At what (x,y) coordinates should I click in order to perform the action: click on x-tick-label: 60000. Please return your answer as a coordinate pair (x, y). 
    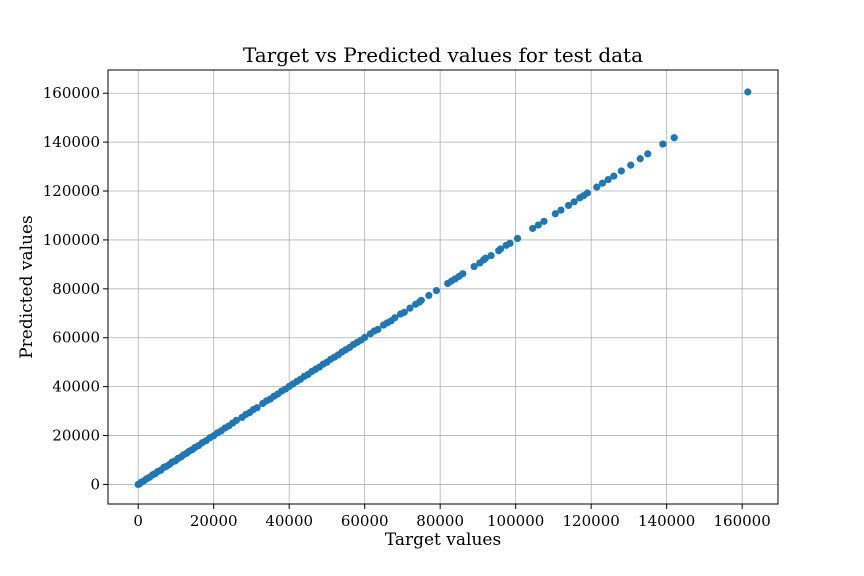
    Looking at the image, I should click on (365, 521).